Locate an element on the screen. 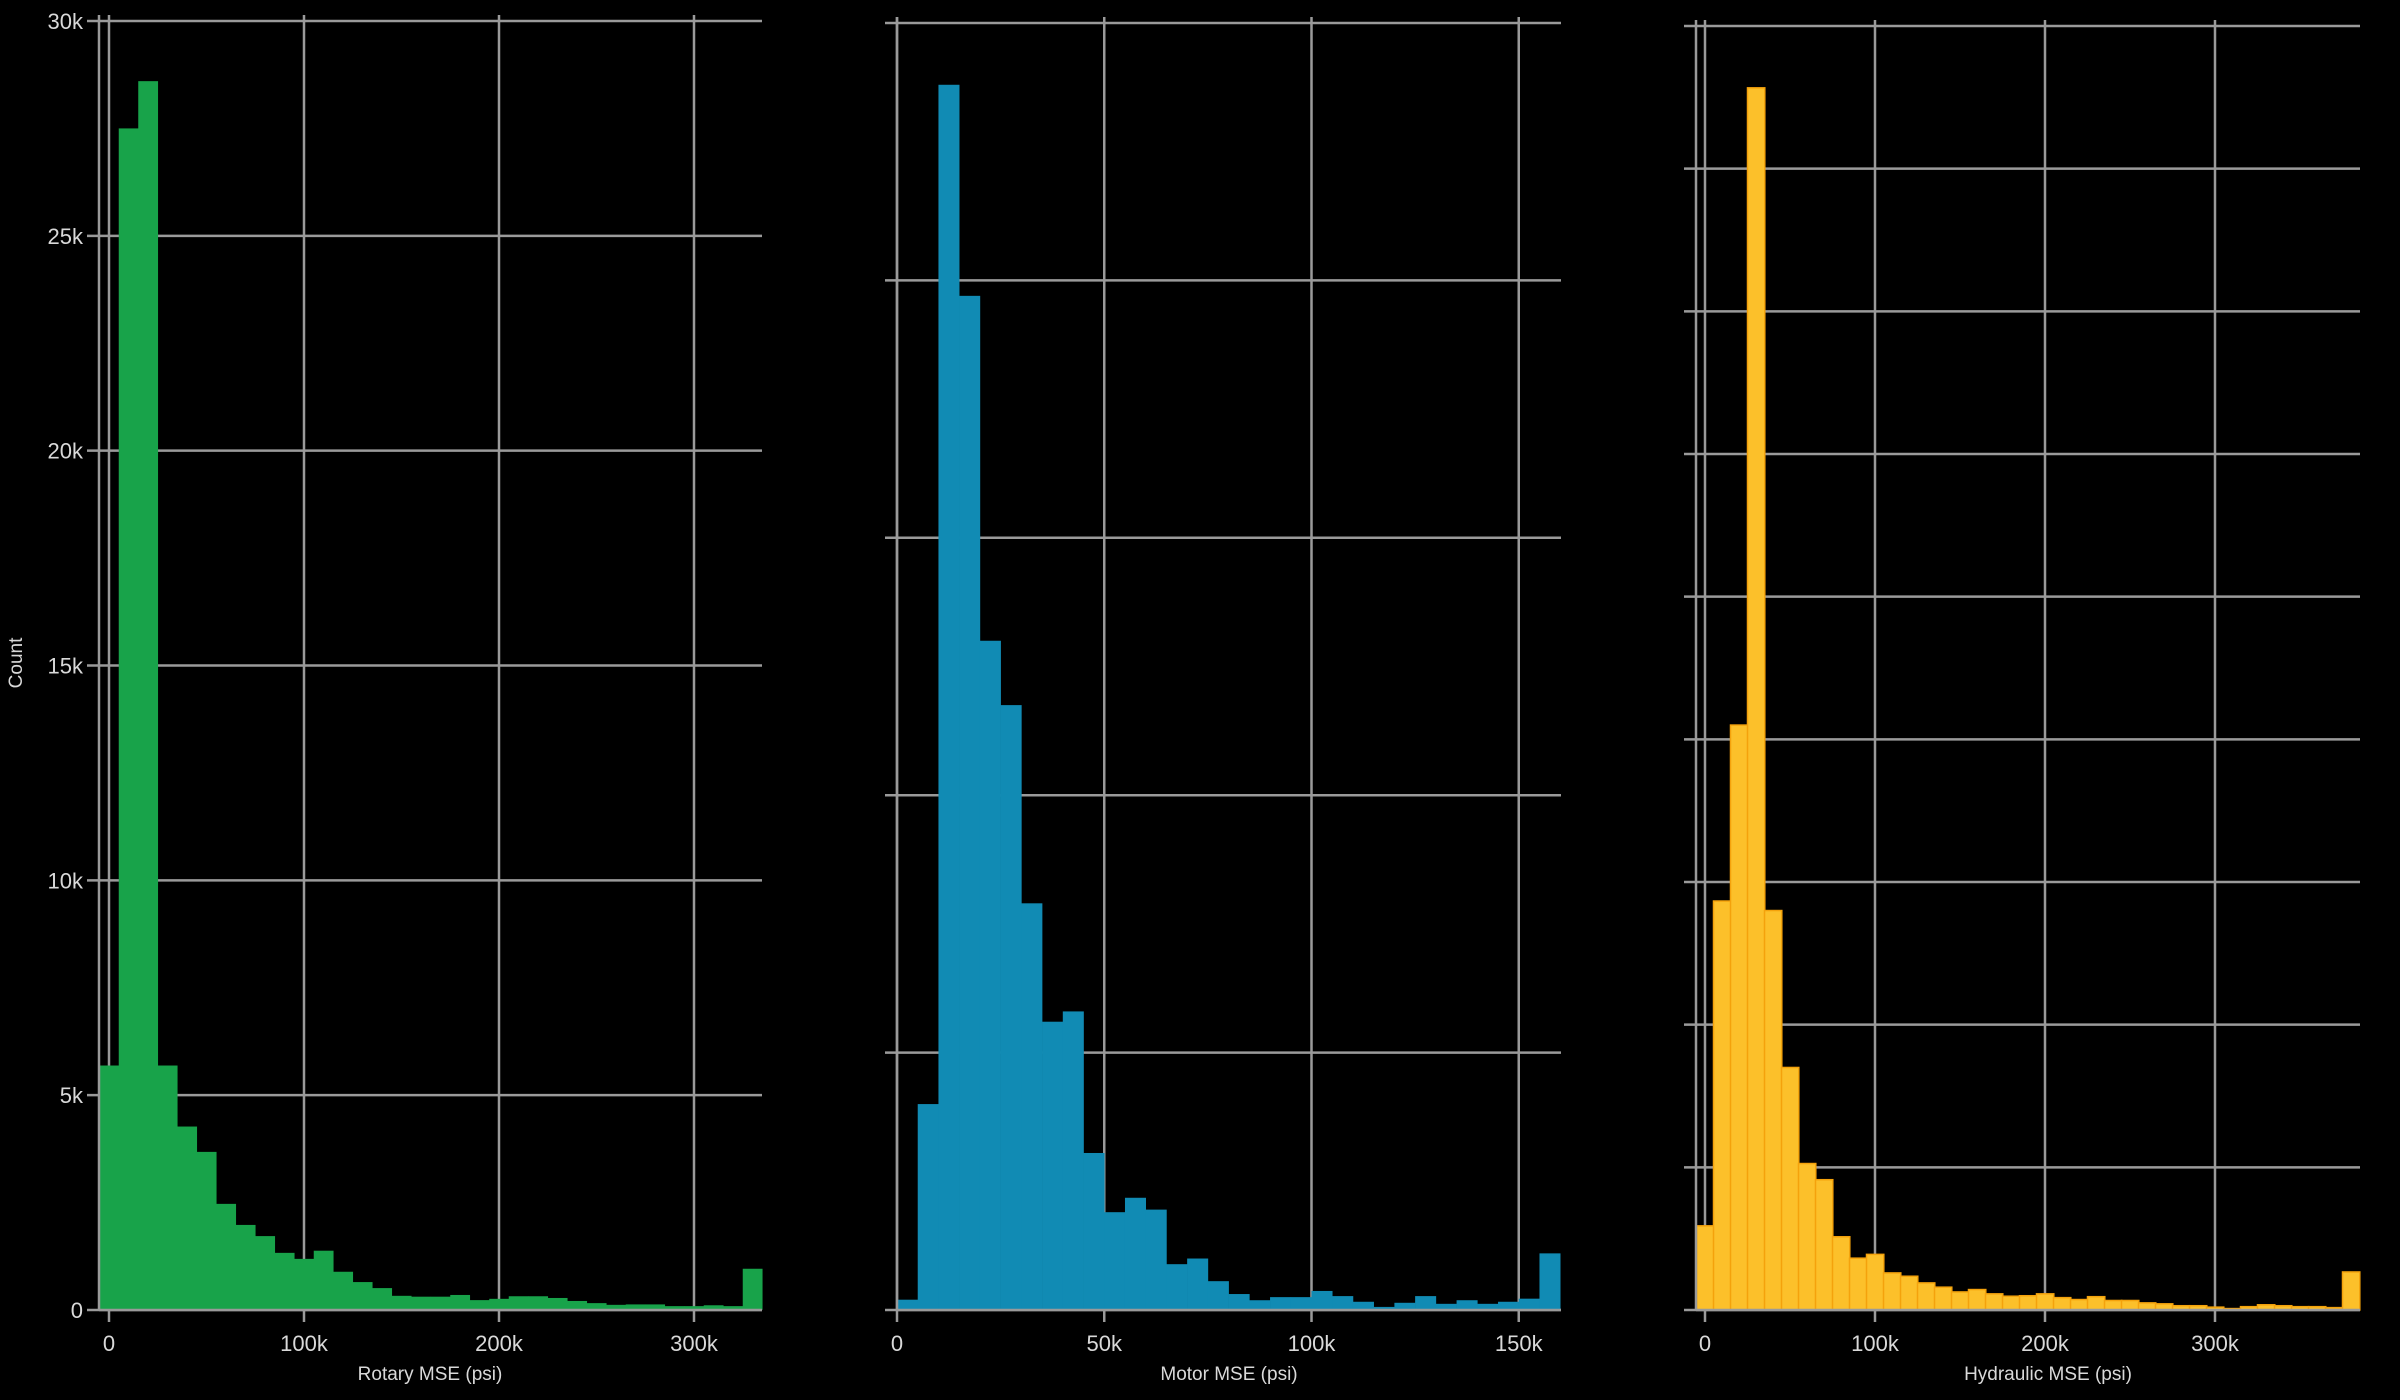  x-tick-label: 50k is located at coordinates (1105, 1343).